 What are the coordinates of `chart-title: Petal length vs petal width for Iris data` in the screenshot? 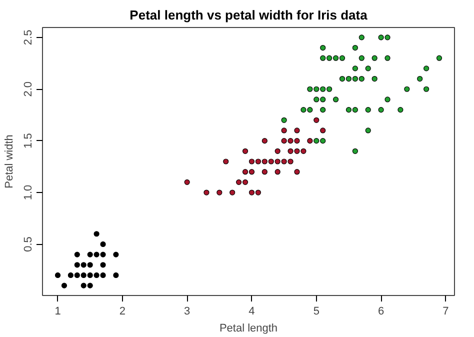 It's located at (249, 15).